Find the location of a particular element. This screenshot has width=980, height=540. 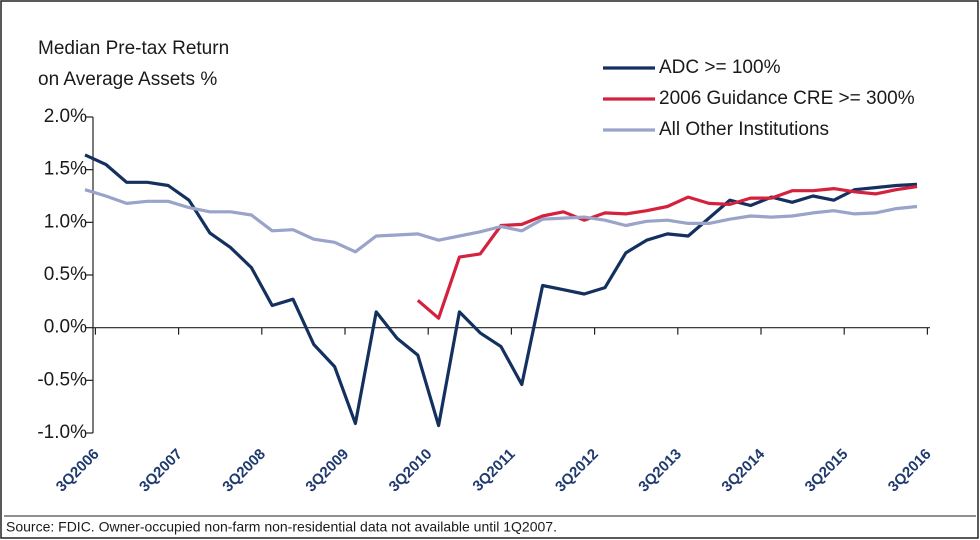

y-tick-label: 2.0% is located at coordinates (65, 116).